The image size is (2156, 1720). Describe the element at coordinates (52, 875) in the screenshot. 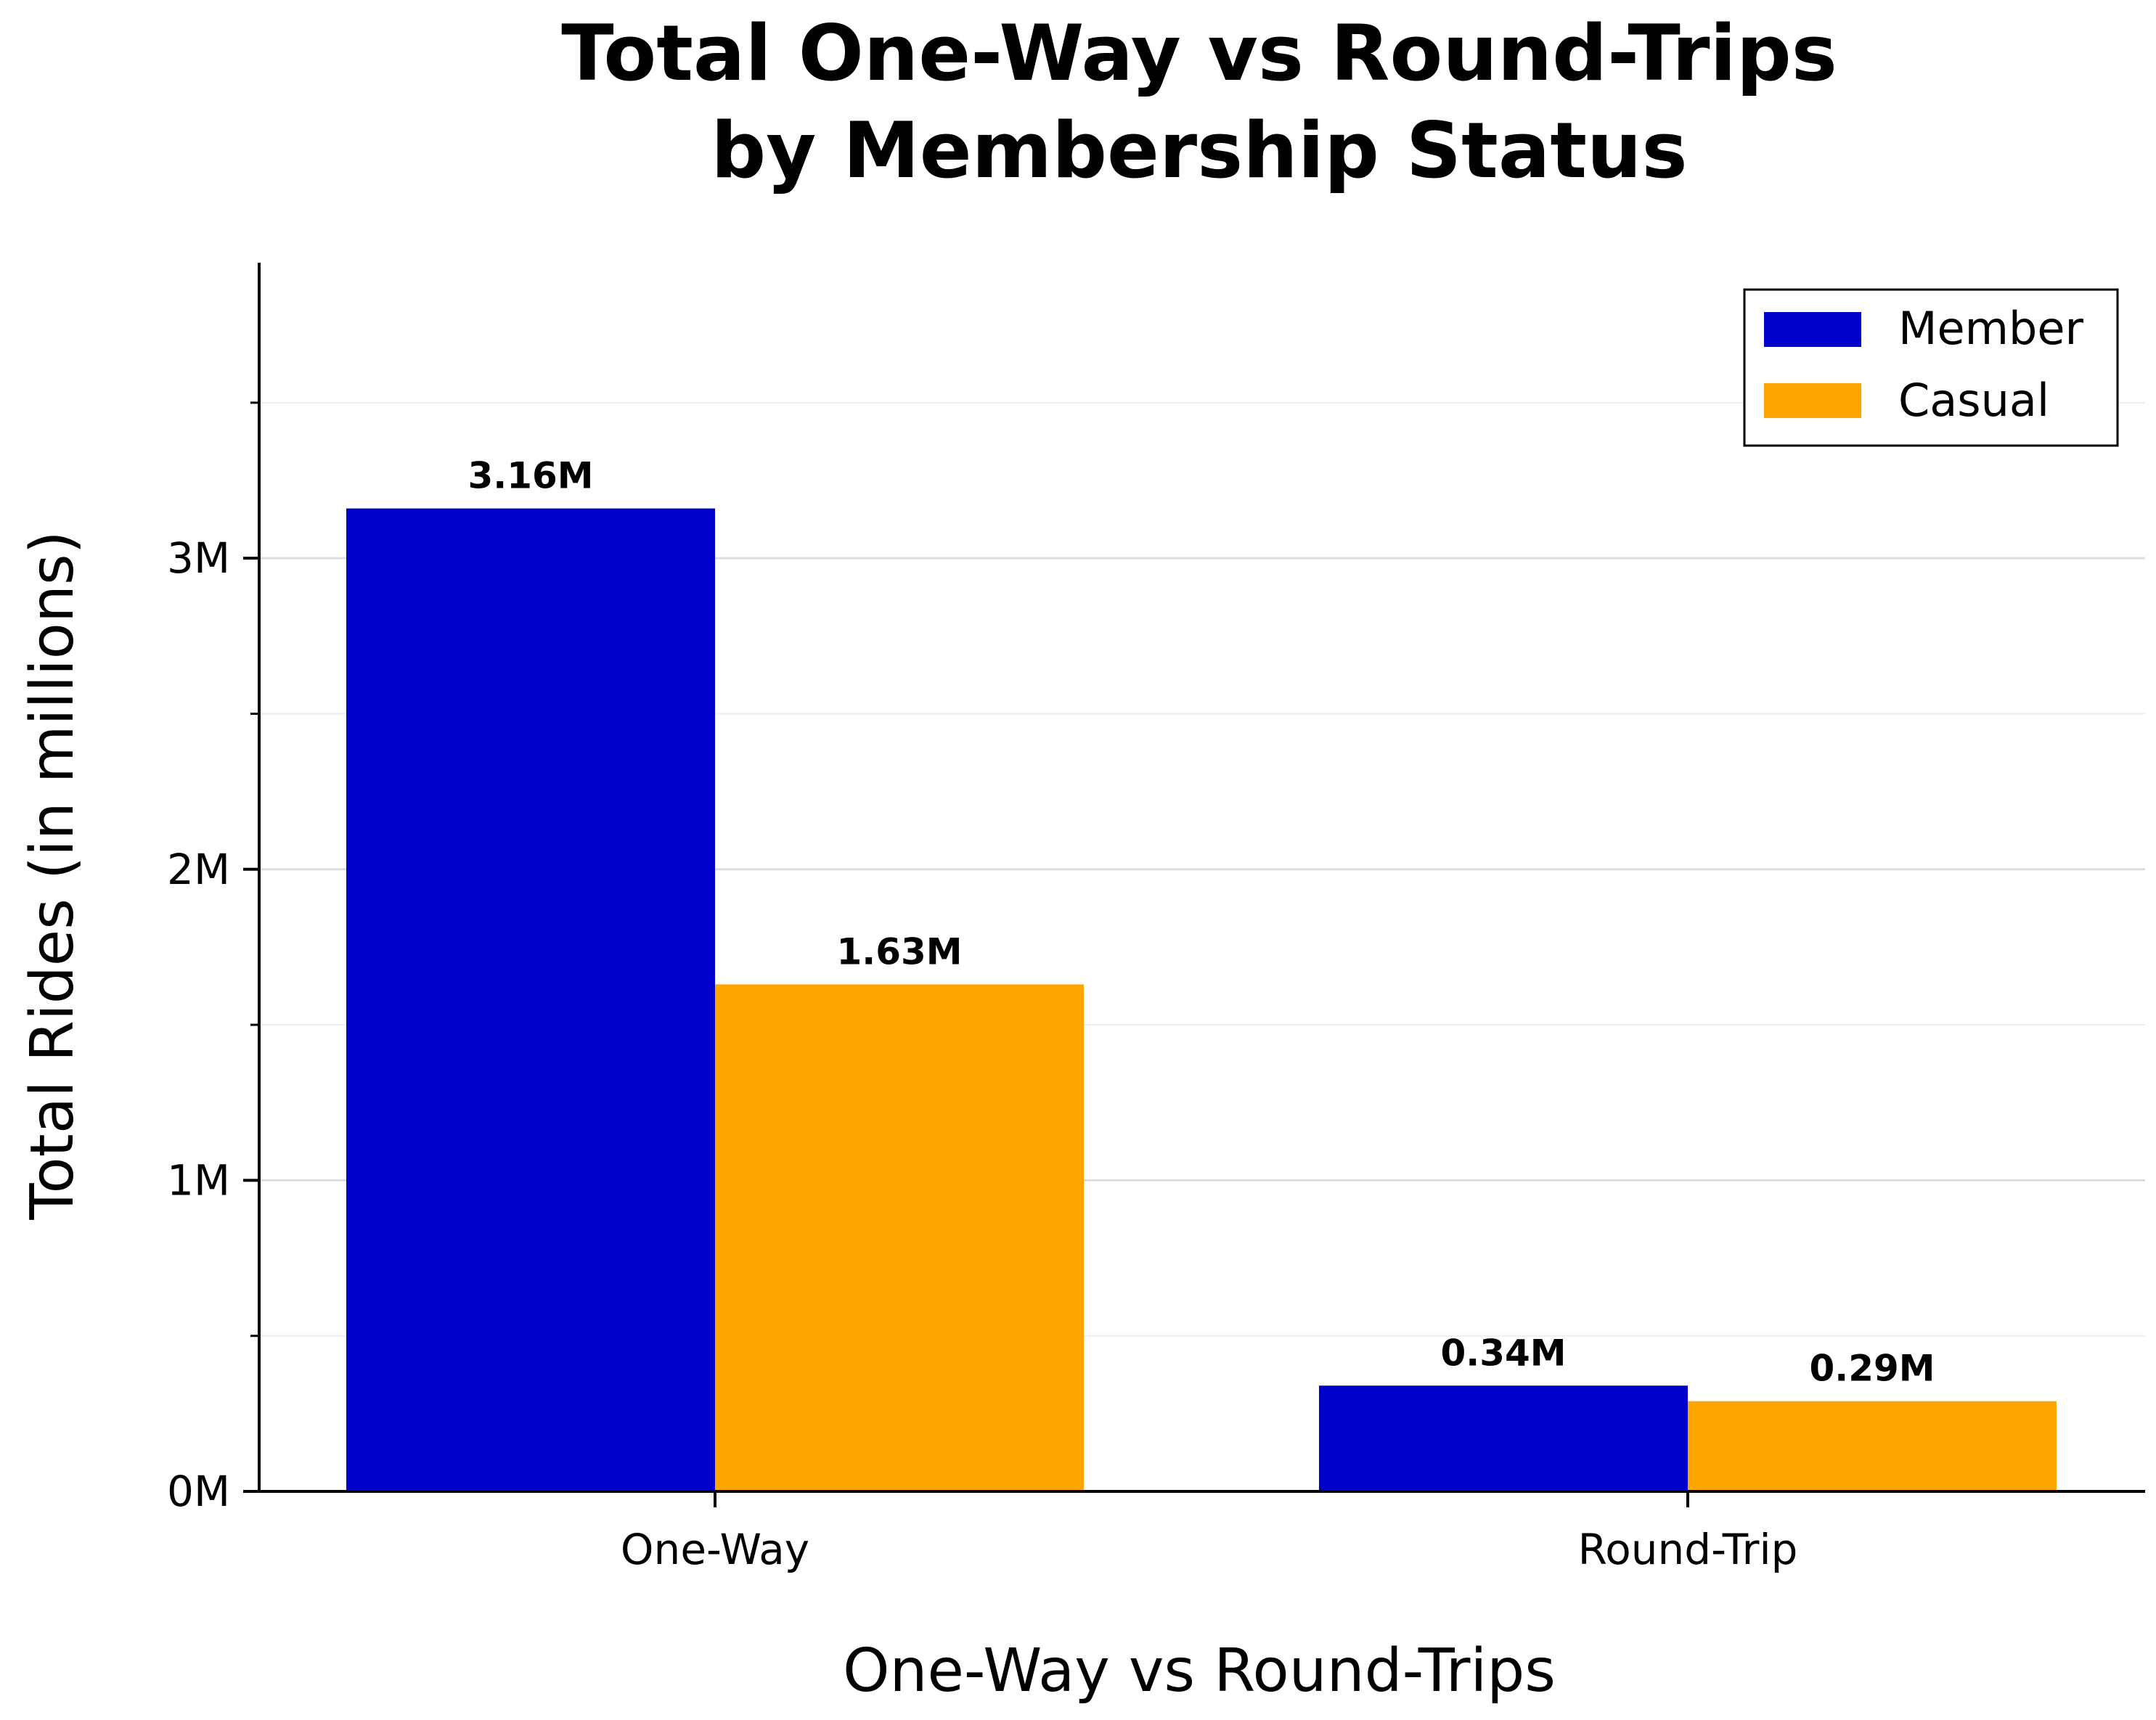

I see `y-axis-label: Total Rides (in millions)` at that location.